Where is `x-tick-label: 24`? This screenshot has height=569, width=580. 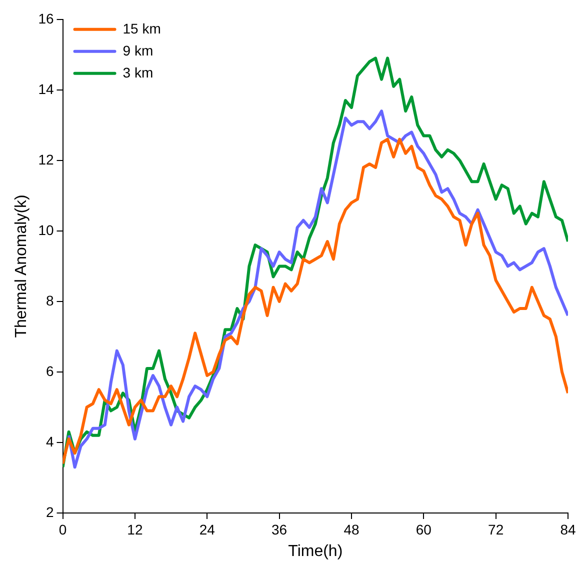 x-tick-label: 24 is located at coordinates (207, 529).